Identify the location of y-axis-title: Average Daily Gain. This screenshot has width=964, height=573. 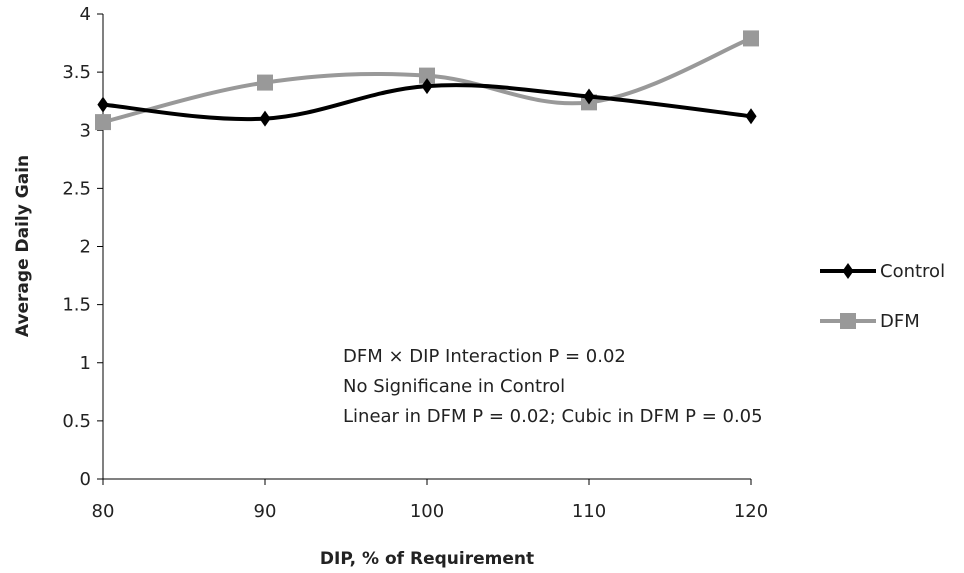
(23, 246).